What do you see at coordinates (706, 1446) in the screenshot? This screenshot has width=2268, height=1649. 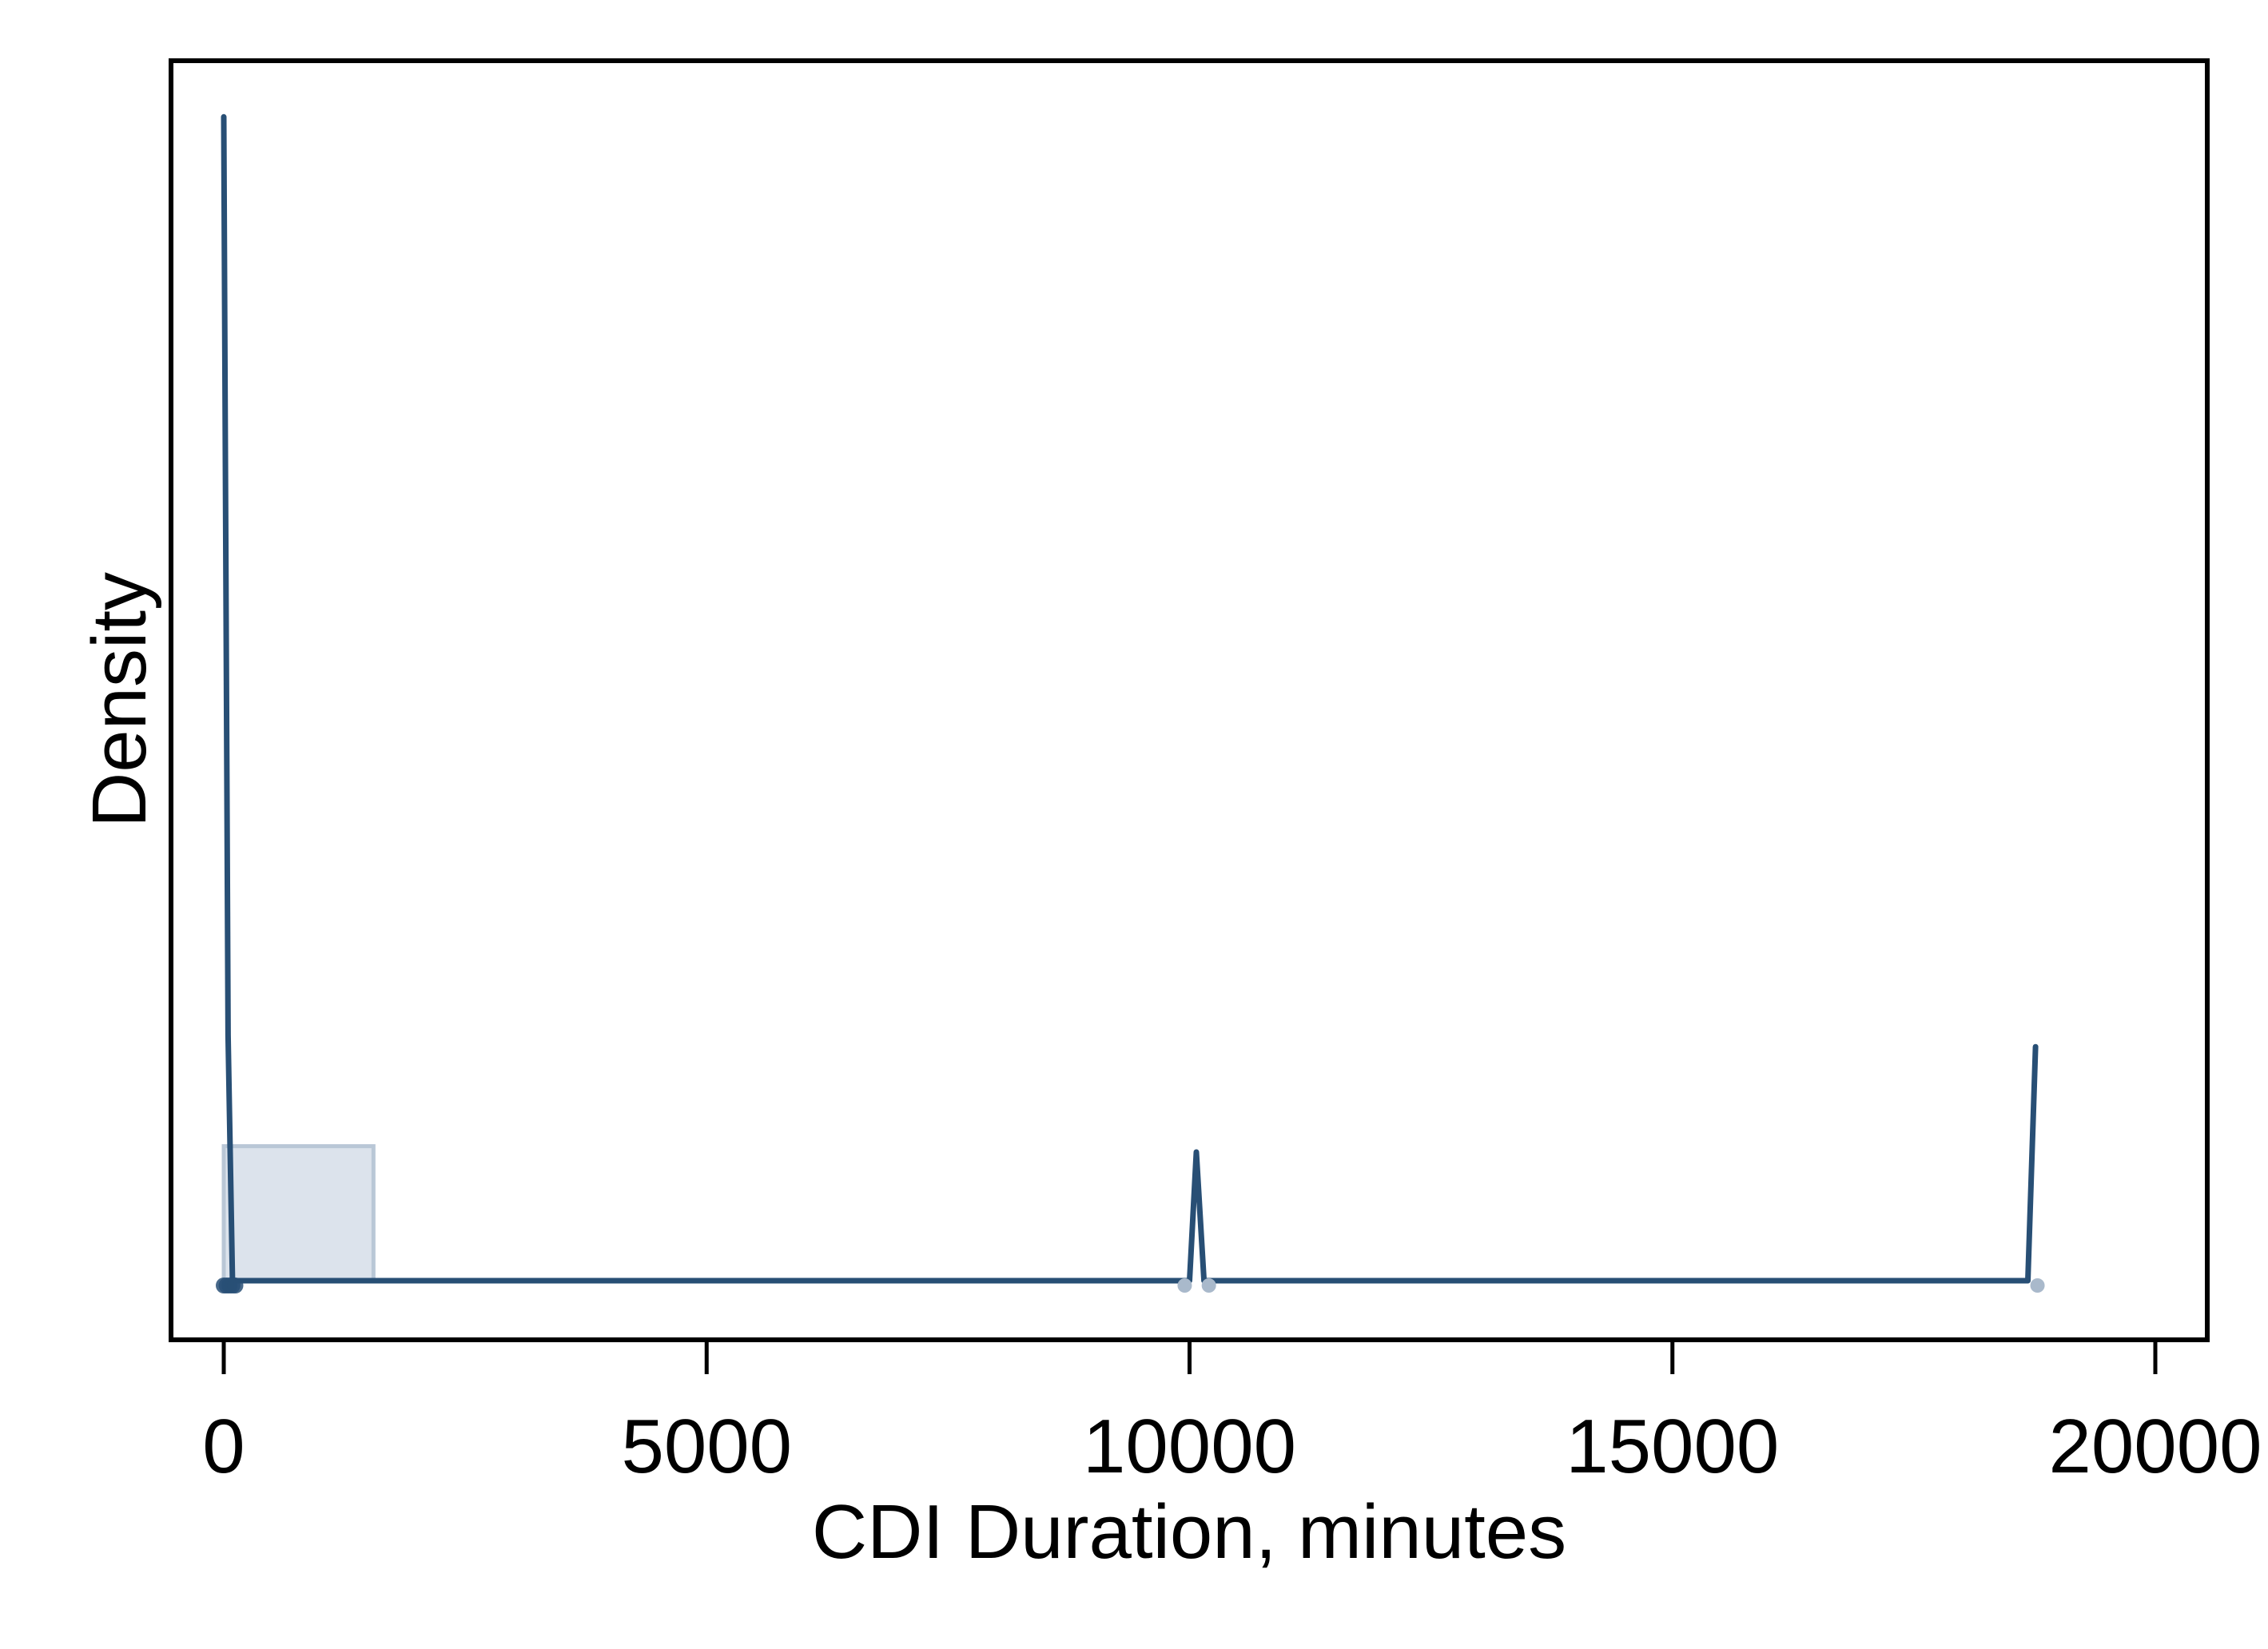 I see `x-tick-label: 5000` at bounding box center [706, 1446].